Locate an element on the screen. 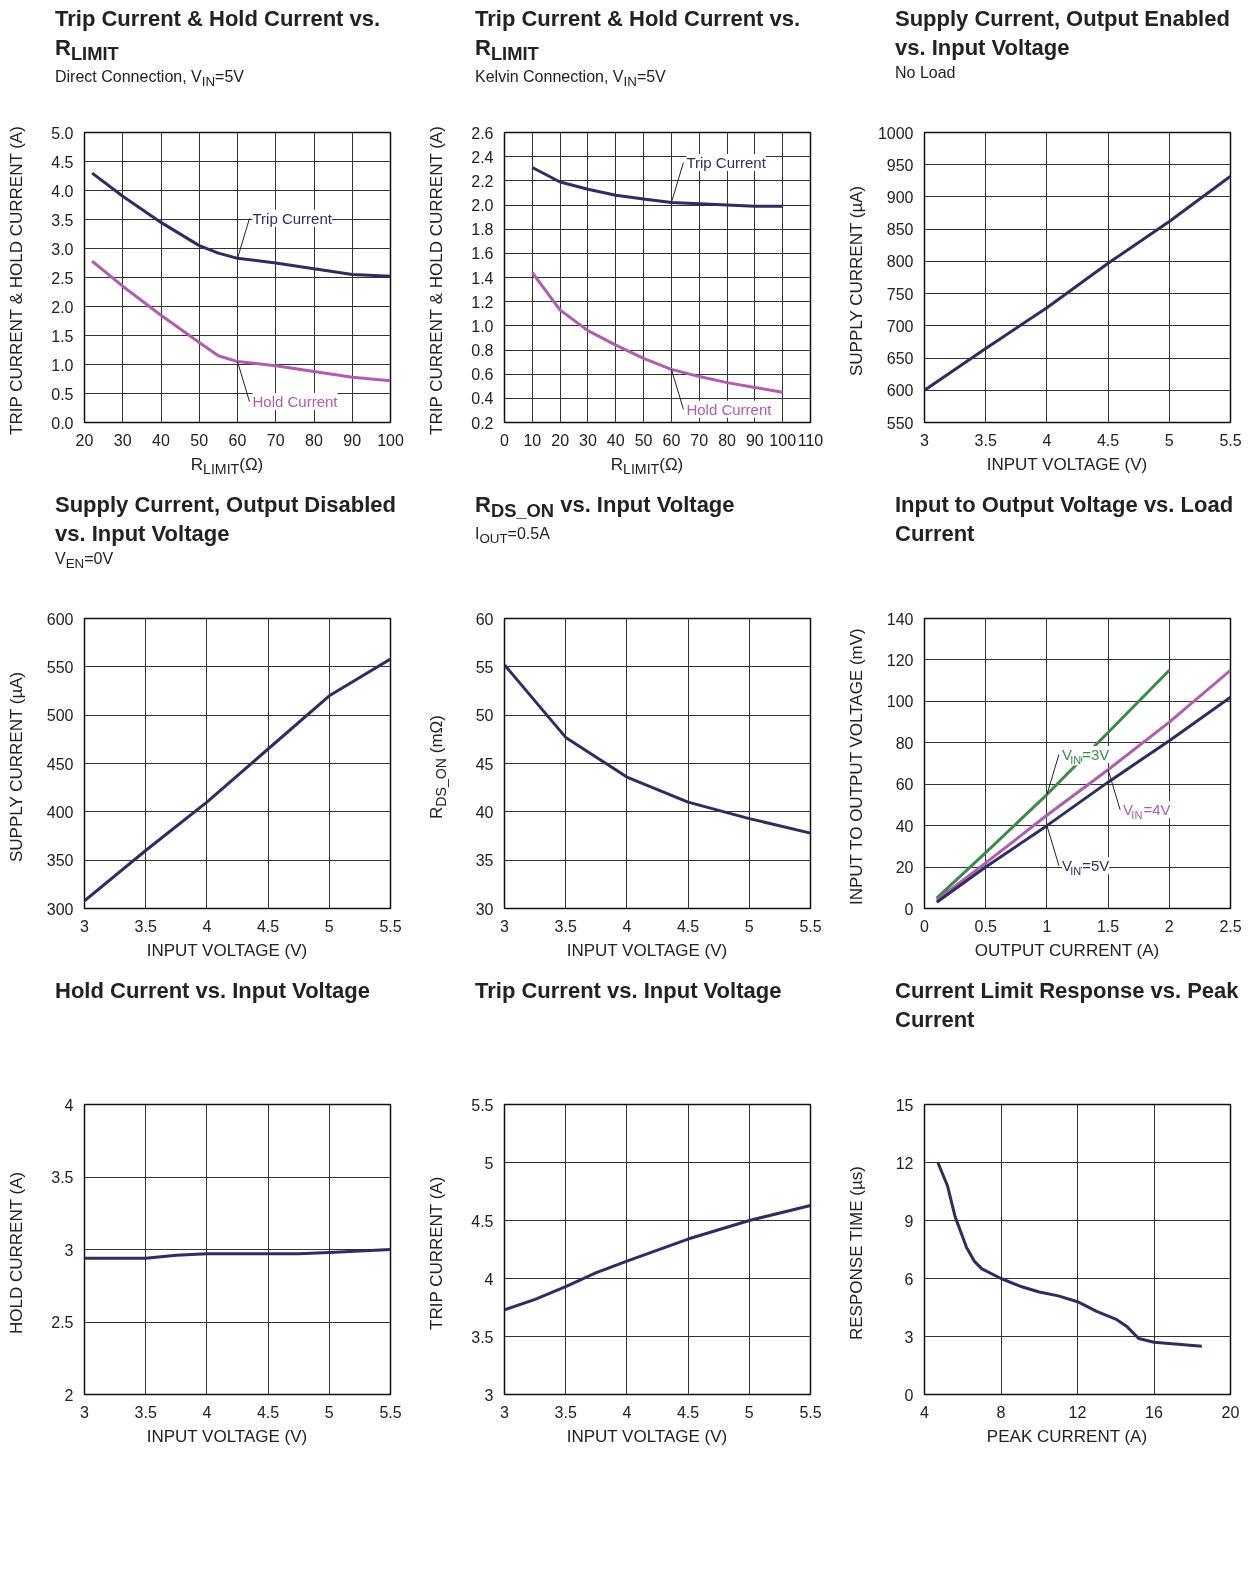  y-tick-label: 500 is located at coordinates (60, 716).